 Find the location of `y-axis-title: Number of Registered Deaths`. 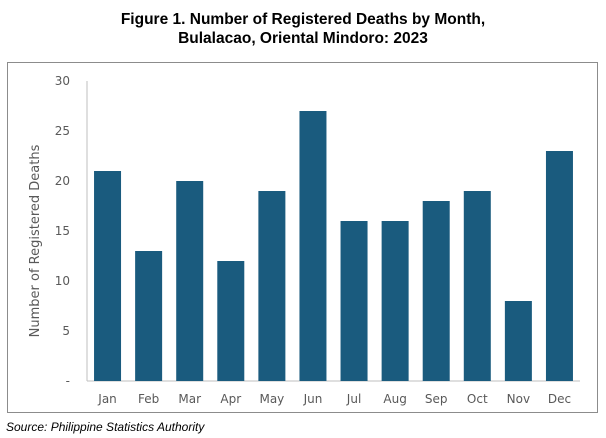

y-axis-title: Number of Registered Deaths is located at coordinates (35, 240).